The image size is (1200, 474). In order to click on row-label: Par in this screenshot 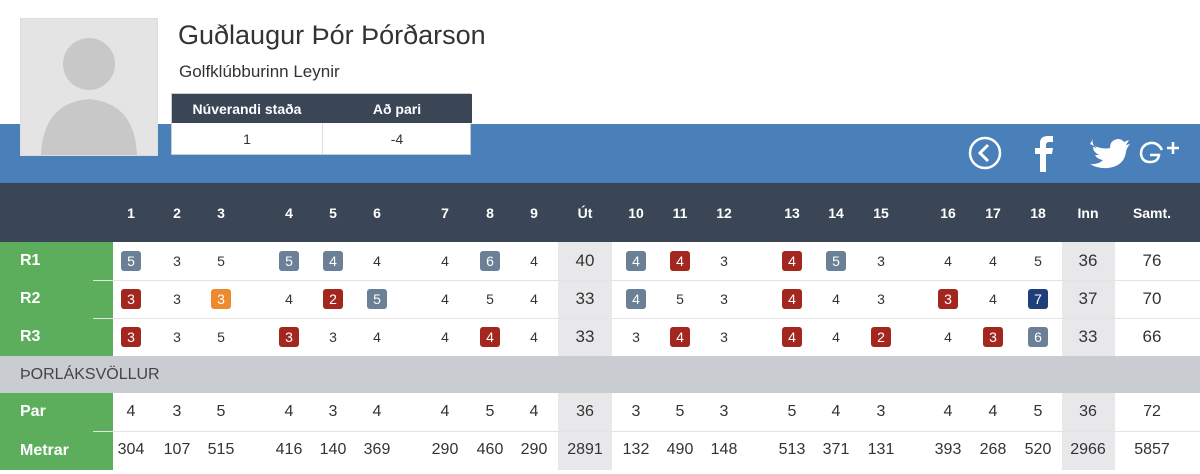, I will do `click(56, 412)`.